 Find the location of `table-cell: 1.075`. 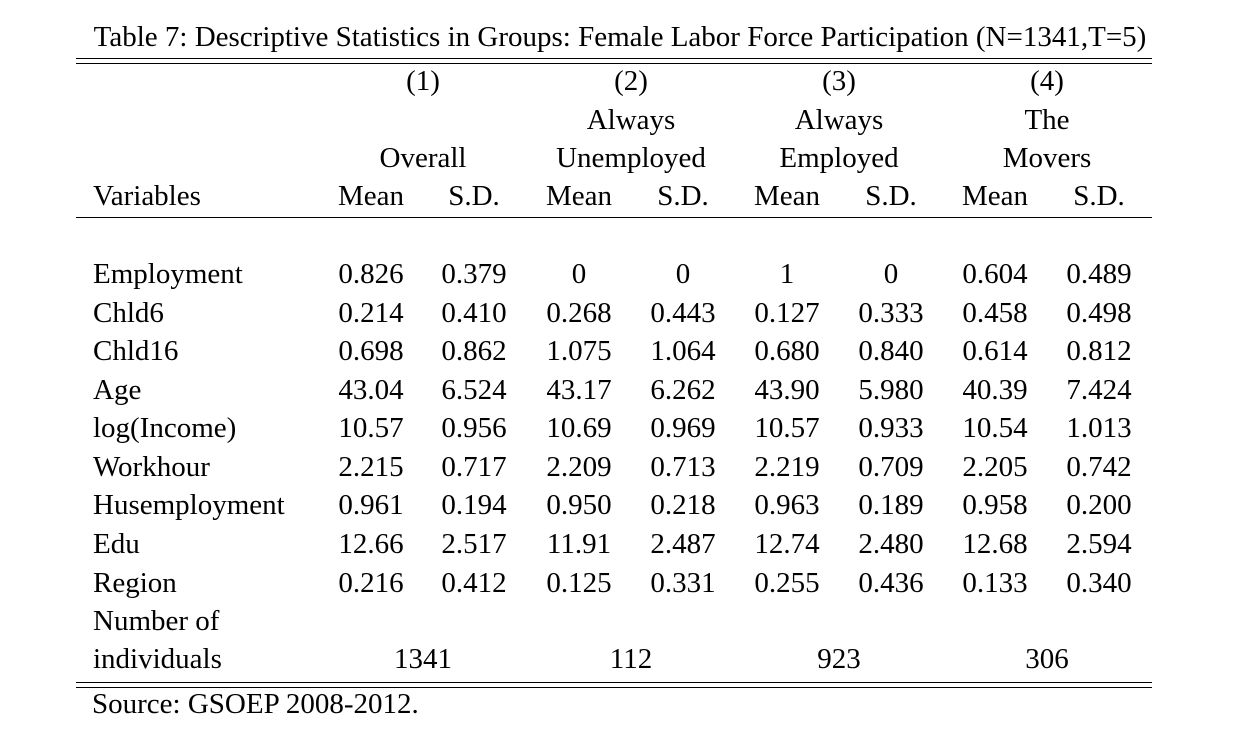

table-cell: 1.075 is located at coordinates (579, 351).